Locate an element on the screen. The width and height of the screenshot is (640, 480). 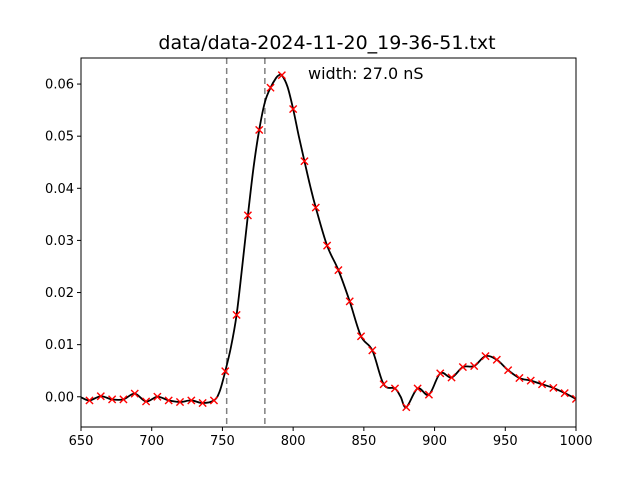
y-tick-label: 0.04 is located at coordinates (59, 189).